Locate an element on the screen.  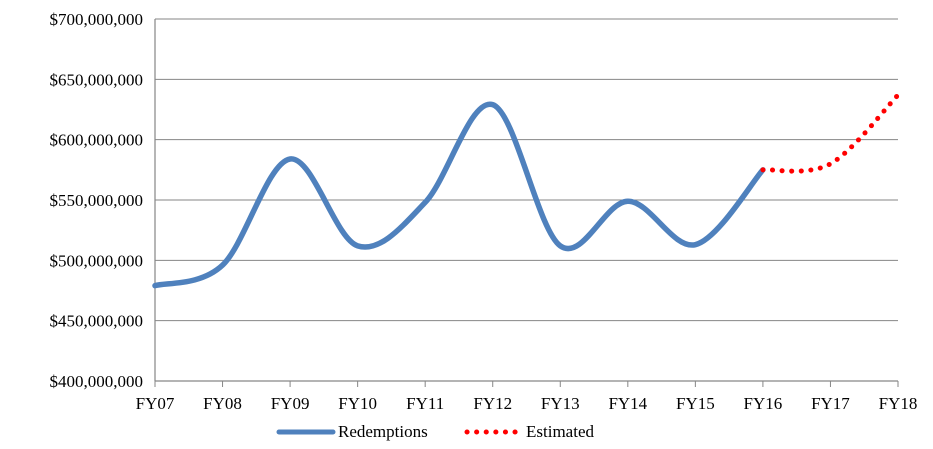
y-tick-label: $700,000,000 is located at coordinates (97, 19).